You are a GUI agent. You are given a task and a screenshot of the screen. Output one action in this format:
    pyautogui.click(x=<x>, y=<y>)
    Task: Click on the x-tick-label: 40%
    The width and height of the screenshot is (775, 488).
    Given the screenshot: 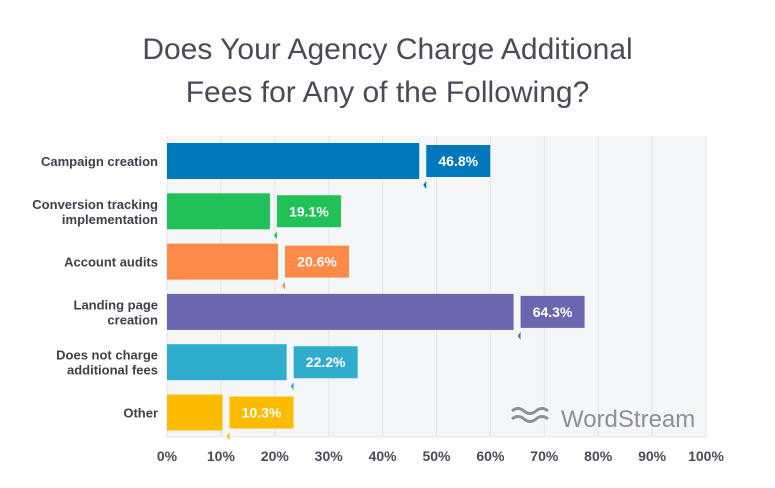 What is the action you would take?
    pyautogui.click(x=383, y=456)
    